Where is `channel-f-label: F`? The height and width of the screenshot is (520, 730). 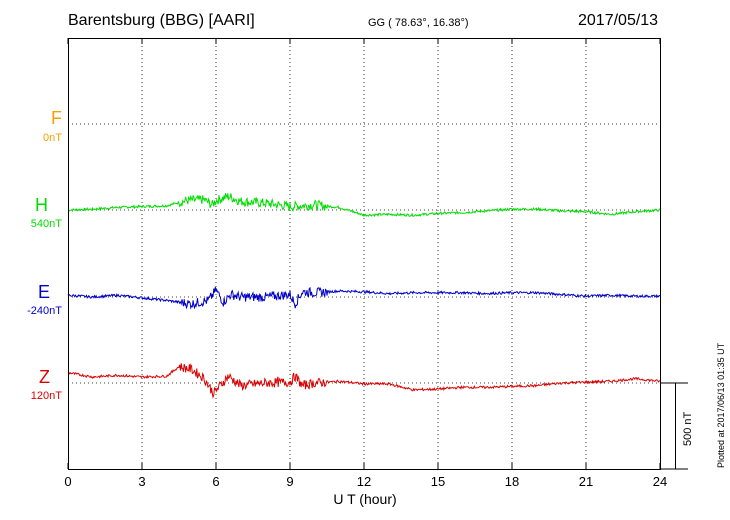 channel-f-label: F is located at coordinates (56, 118).